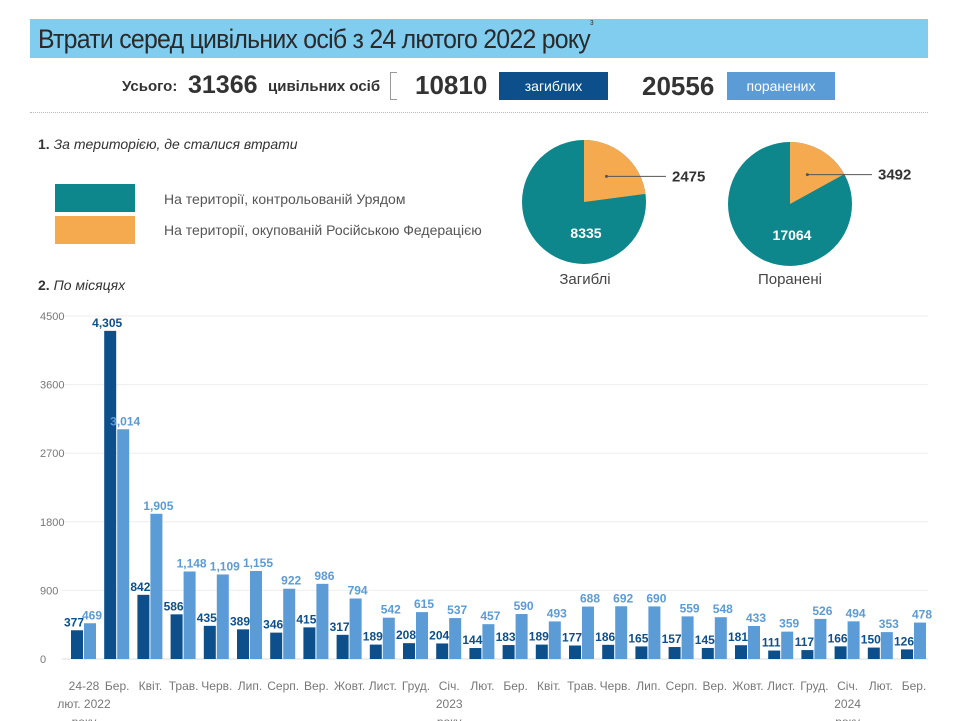 This screenshot has width=970, height=721. What do you see at coordinates (306, 619) in the screenshot?
I see `bar-value-label: 415` at bounding box center [306, 619].